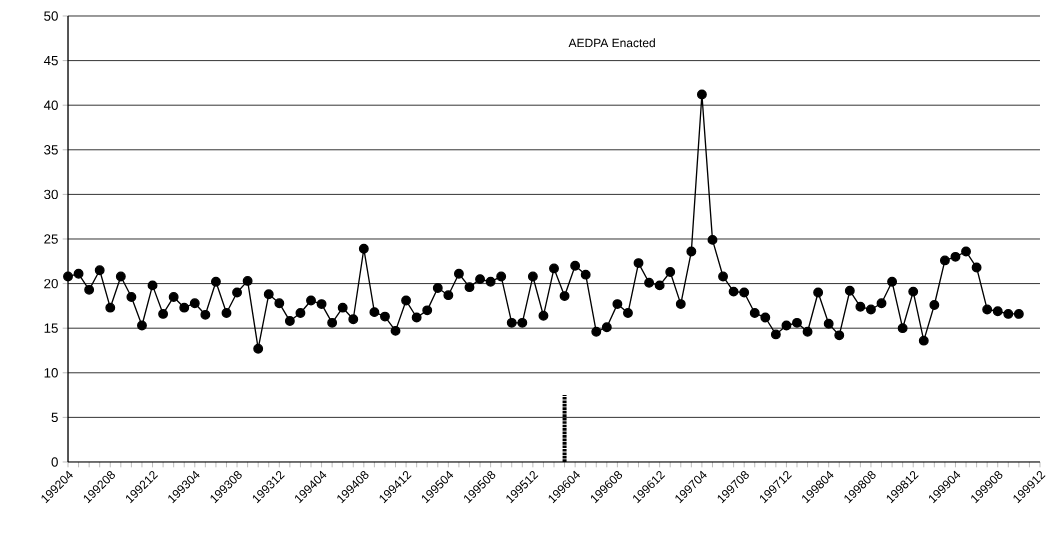  I want to click on y-tick-label: 30, so click(51, 194).